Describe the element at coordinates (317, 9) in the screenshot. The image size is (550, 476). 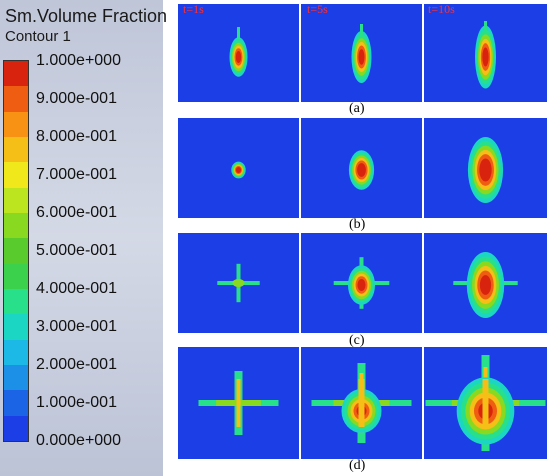
I see `time-label-2: t=5s` at that location.